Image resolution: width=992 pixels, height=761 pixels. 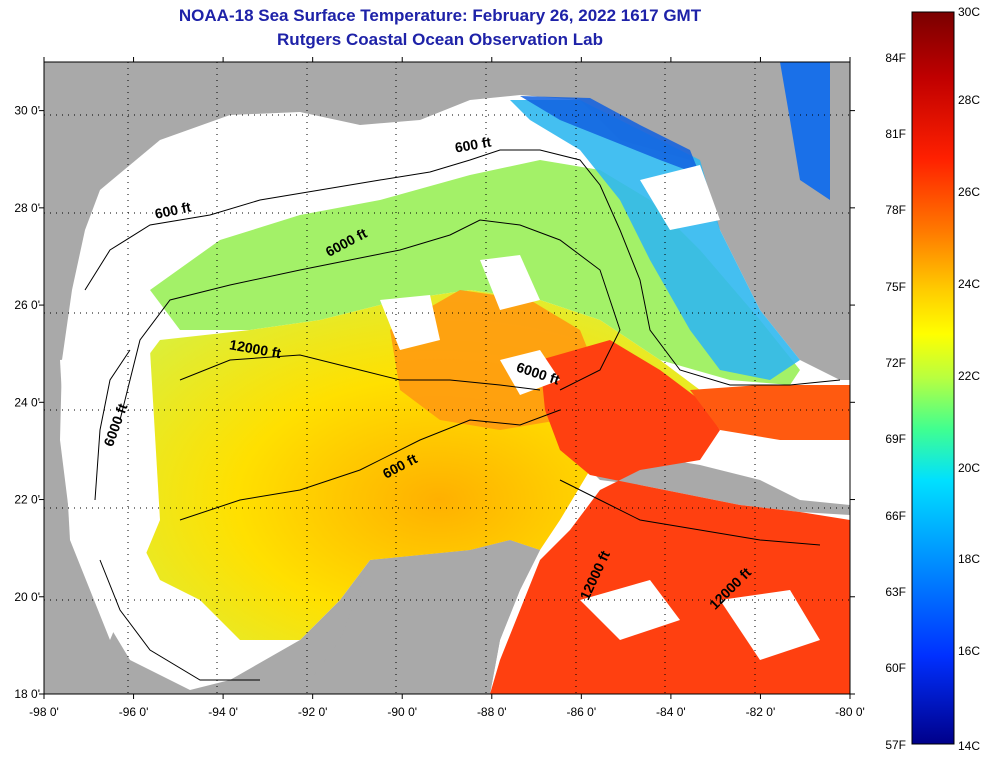 What do you see at coordinates (610, 135) in the screenshot?
I see `sst-darkblue-coast` at bounding box center [610, 135].